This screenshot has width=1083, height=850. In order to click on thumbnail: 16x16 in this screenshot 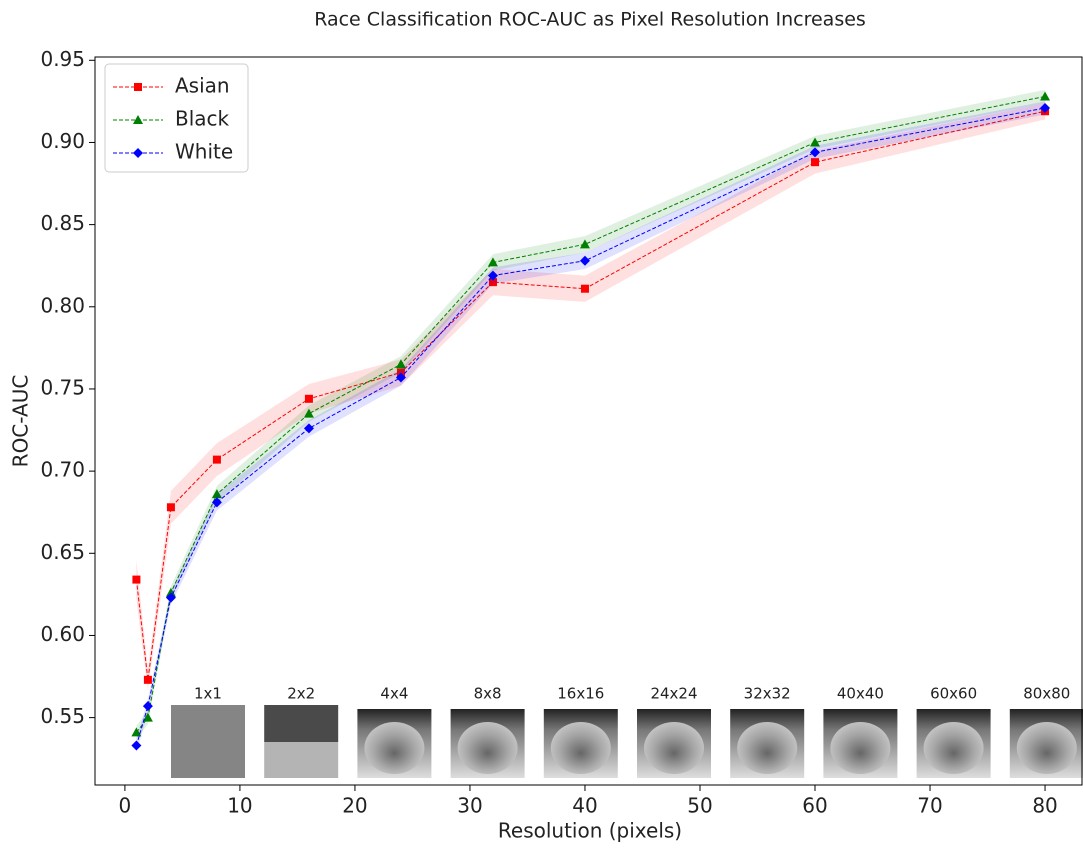, I will do `click(580, 731)`.